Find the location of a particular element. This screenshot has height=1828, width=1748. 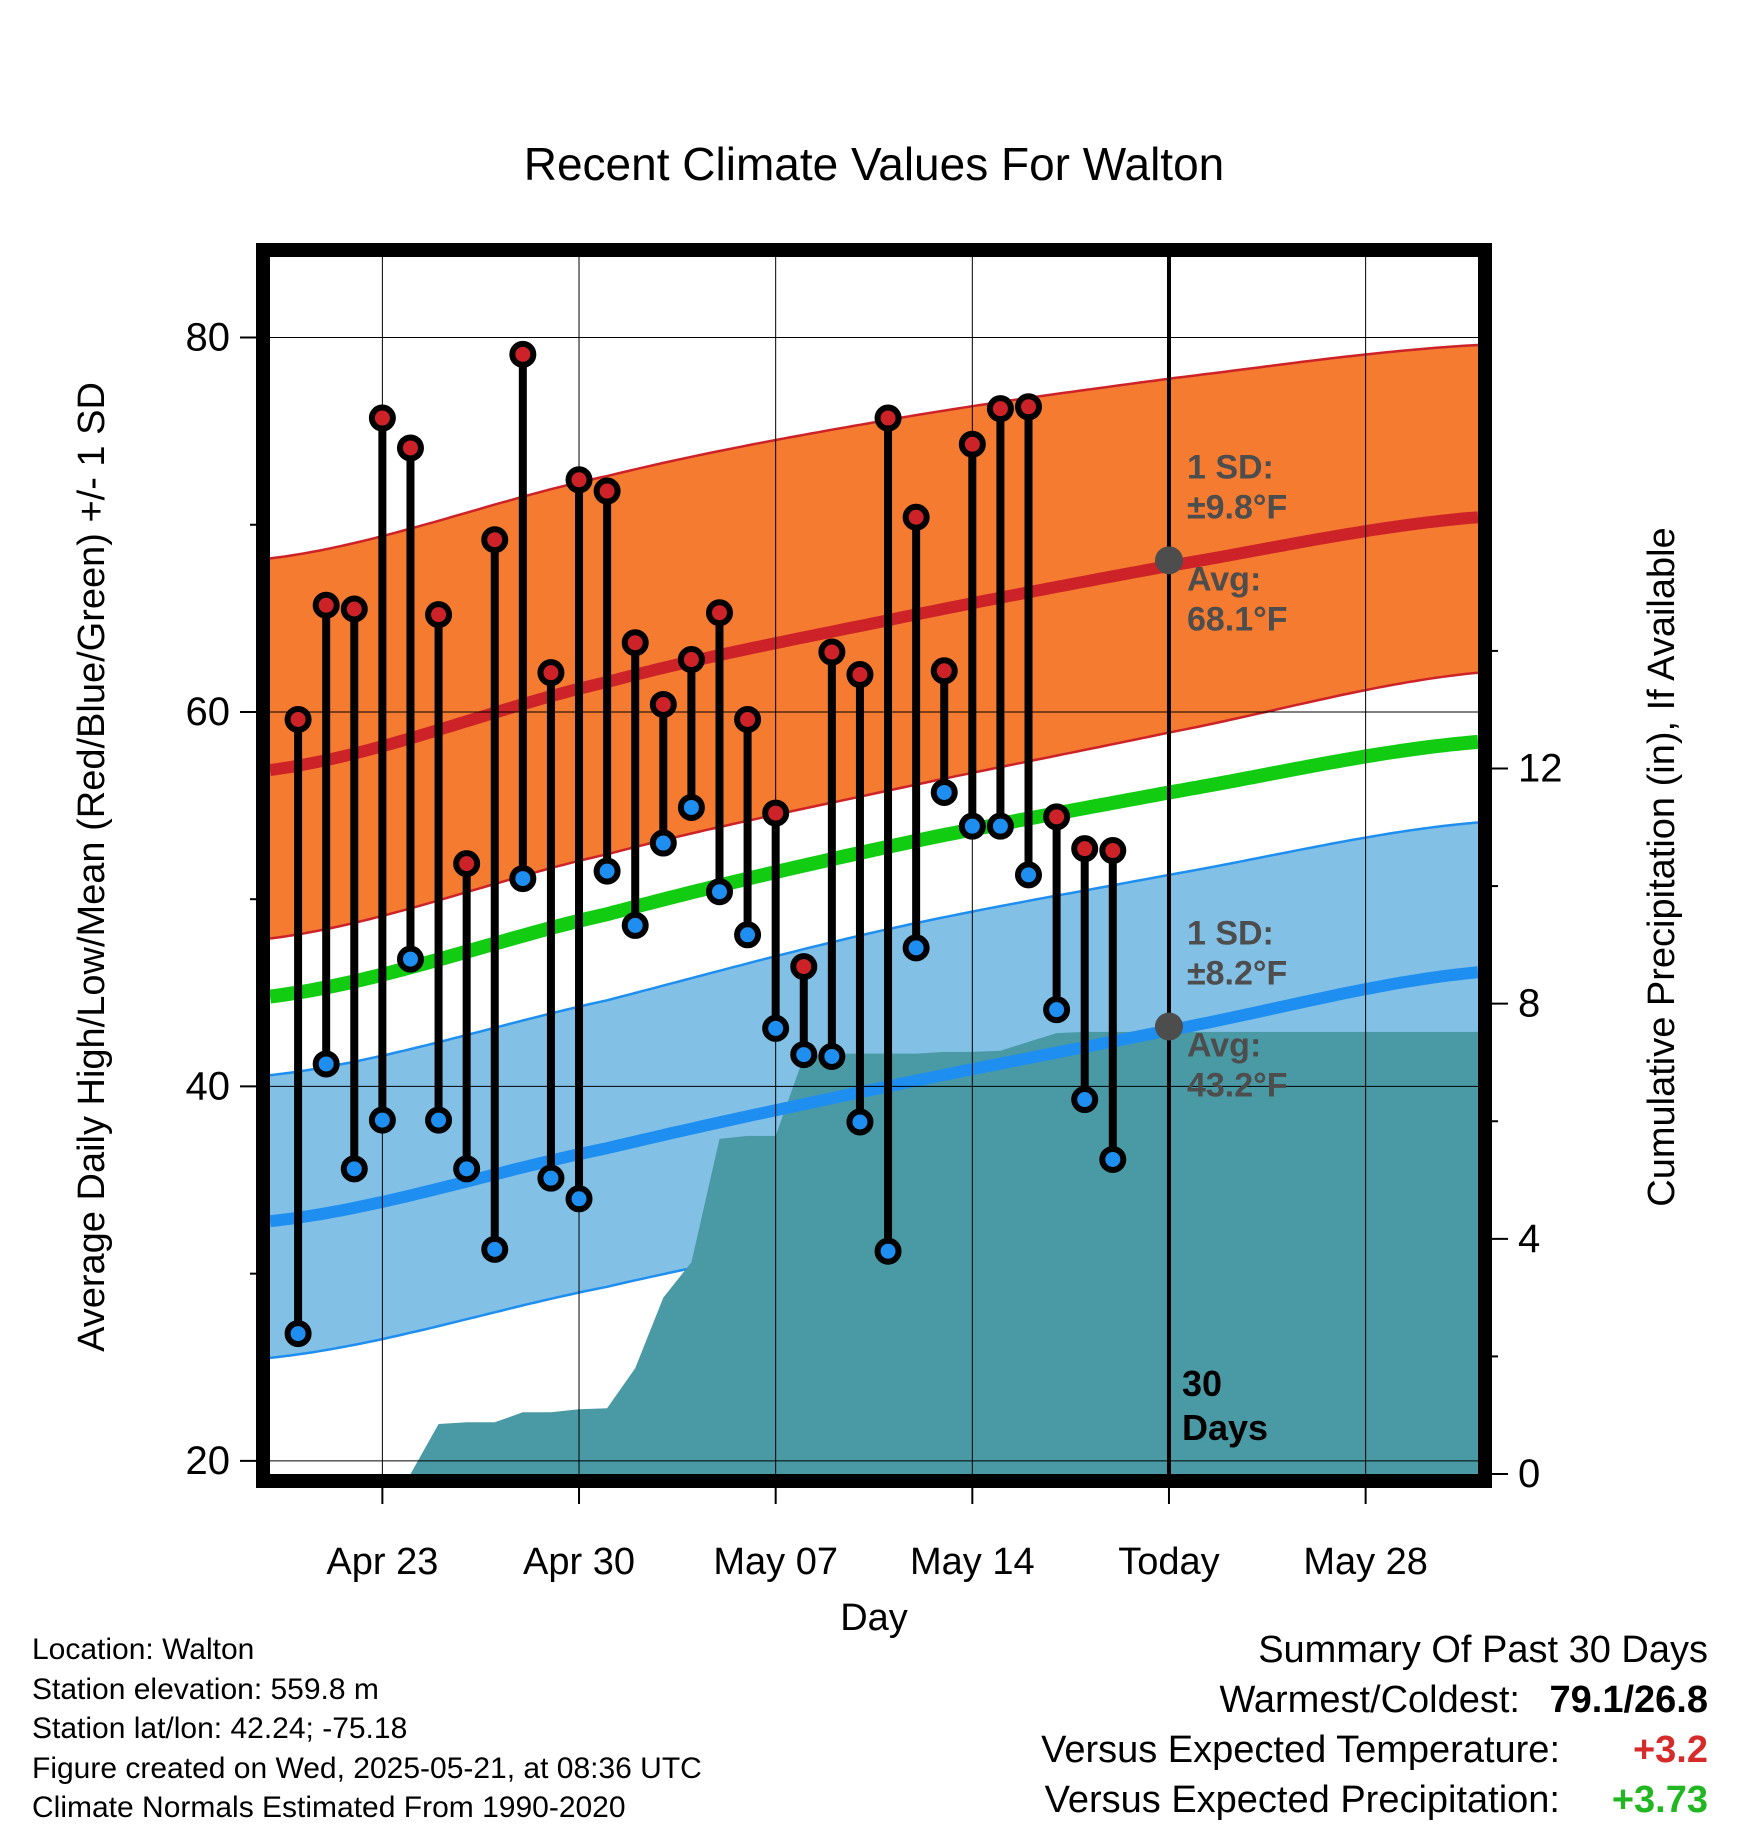

y-right-tick-label: 0 is located at coordinates (1529, 1474).